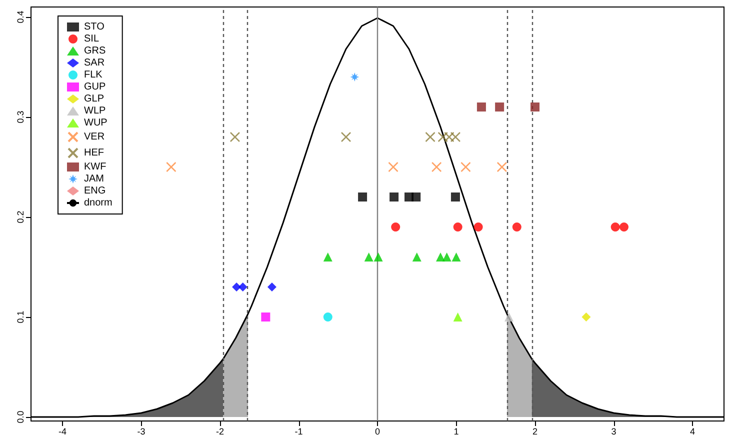 The height and width of the screenshot is (441, 729). What do you see at coordinates (94, 27) in the screenshot?
I see `legend-label: STO` at bounding box center [94, 27].